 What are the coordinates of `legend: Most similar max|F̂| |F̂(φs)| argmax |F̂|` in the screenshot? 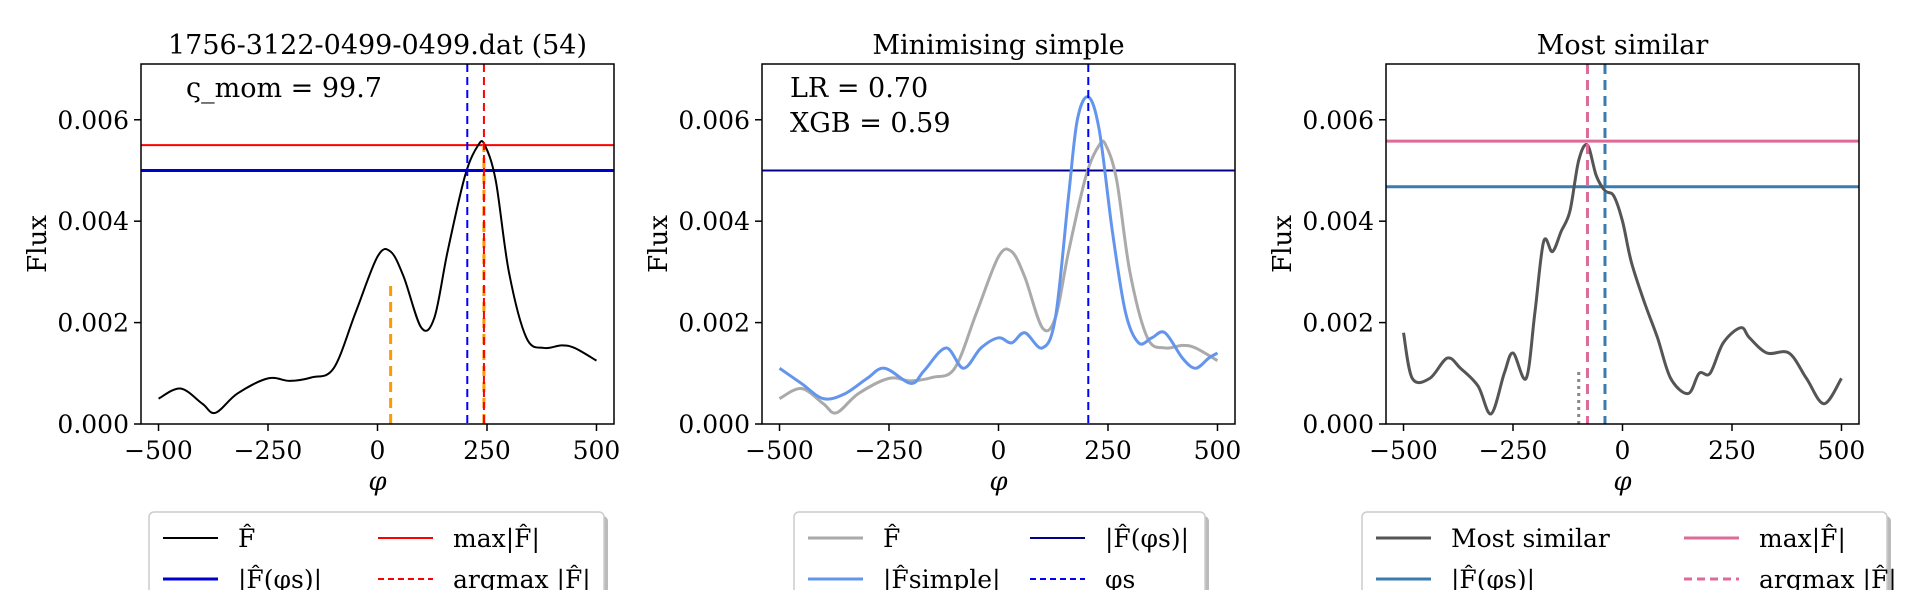 It's located at (1629, 550).